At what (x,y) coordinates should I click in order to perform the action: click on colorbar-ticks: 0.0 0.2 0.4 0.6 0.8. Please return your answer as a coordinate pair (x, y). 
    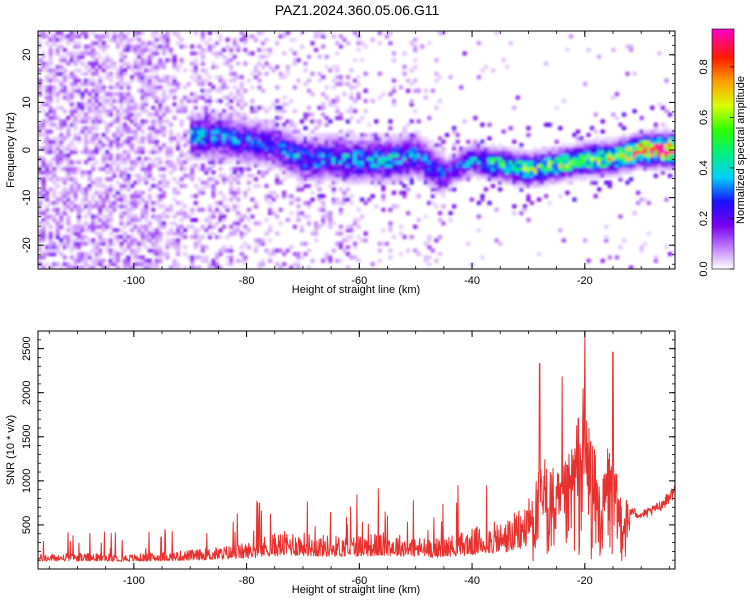
    Looking at the image, I should click on (716, 168).